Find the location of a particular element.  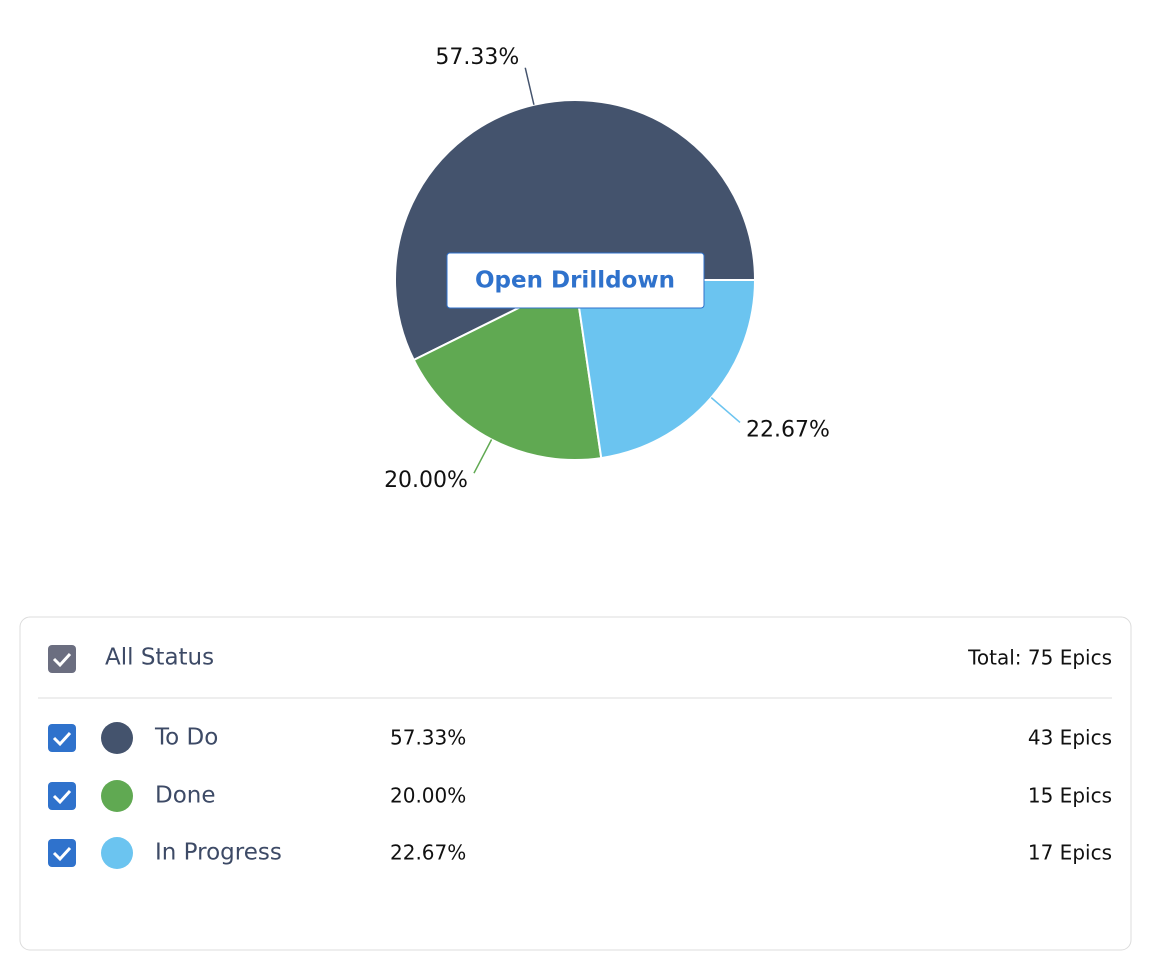

slice-label: 22.67% is located at coordinates (788, 429).